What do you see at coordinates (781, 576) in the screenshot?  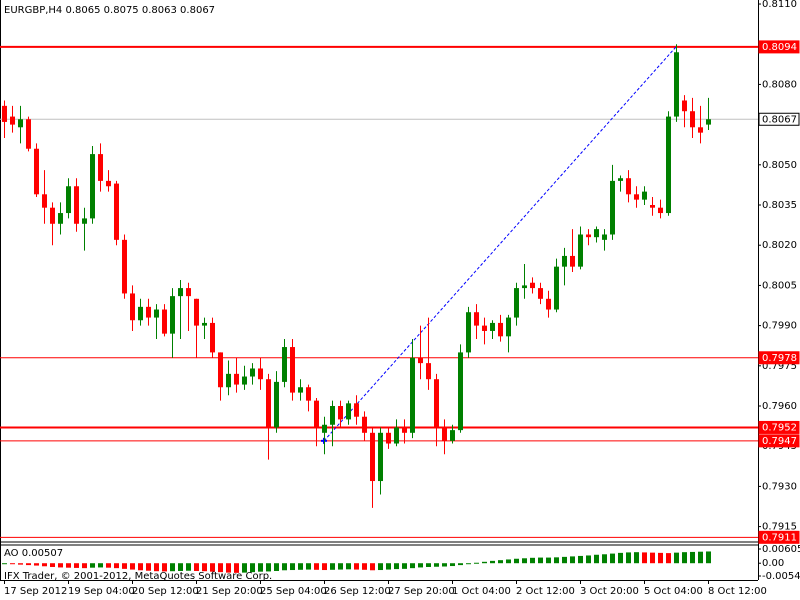 I see `indicator-tick-label: -0.00544` at bounding box center [781, 576].